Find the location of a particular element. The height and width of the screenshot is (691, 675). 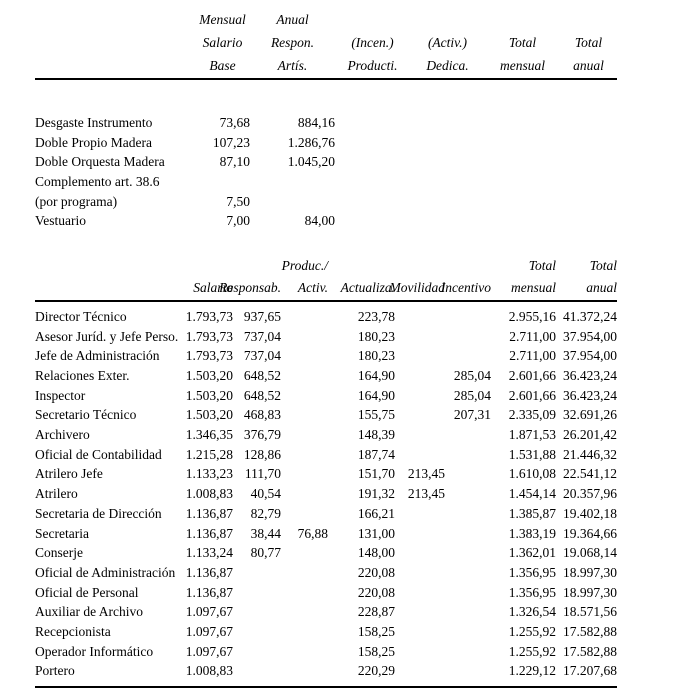

value-text: 128,86 is located at coordinates (262, 454).